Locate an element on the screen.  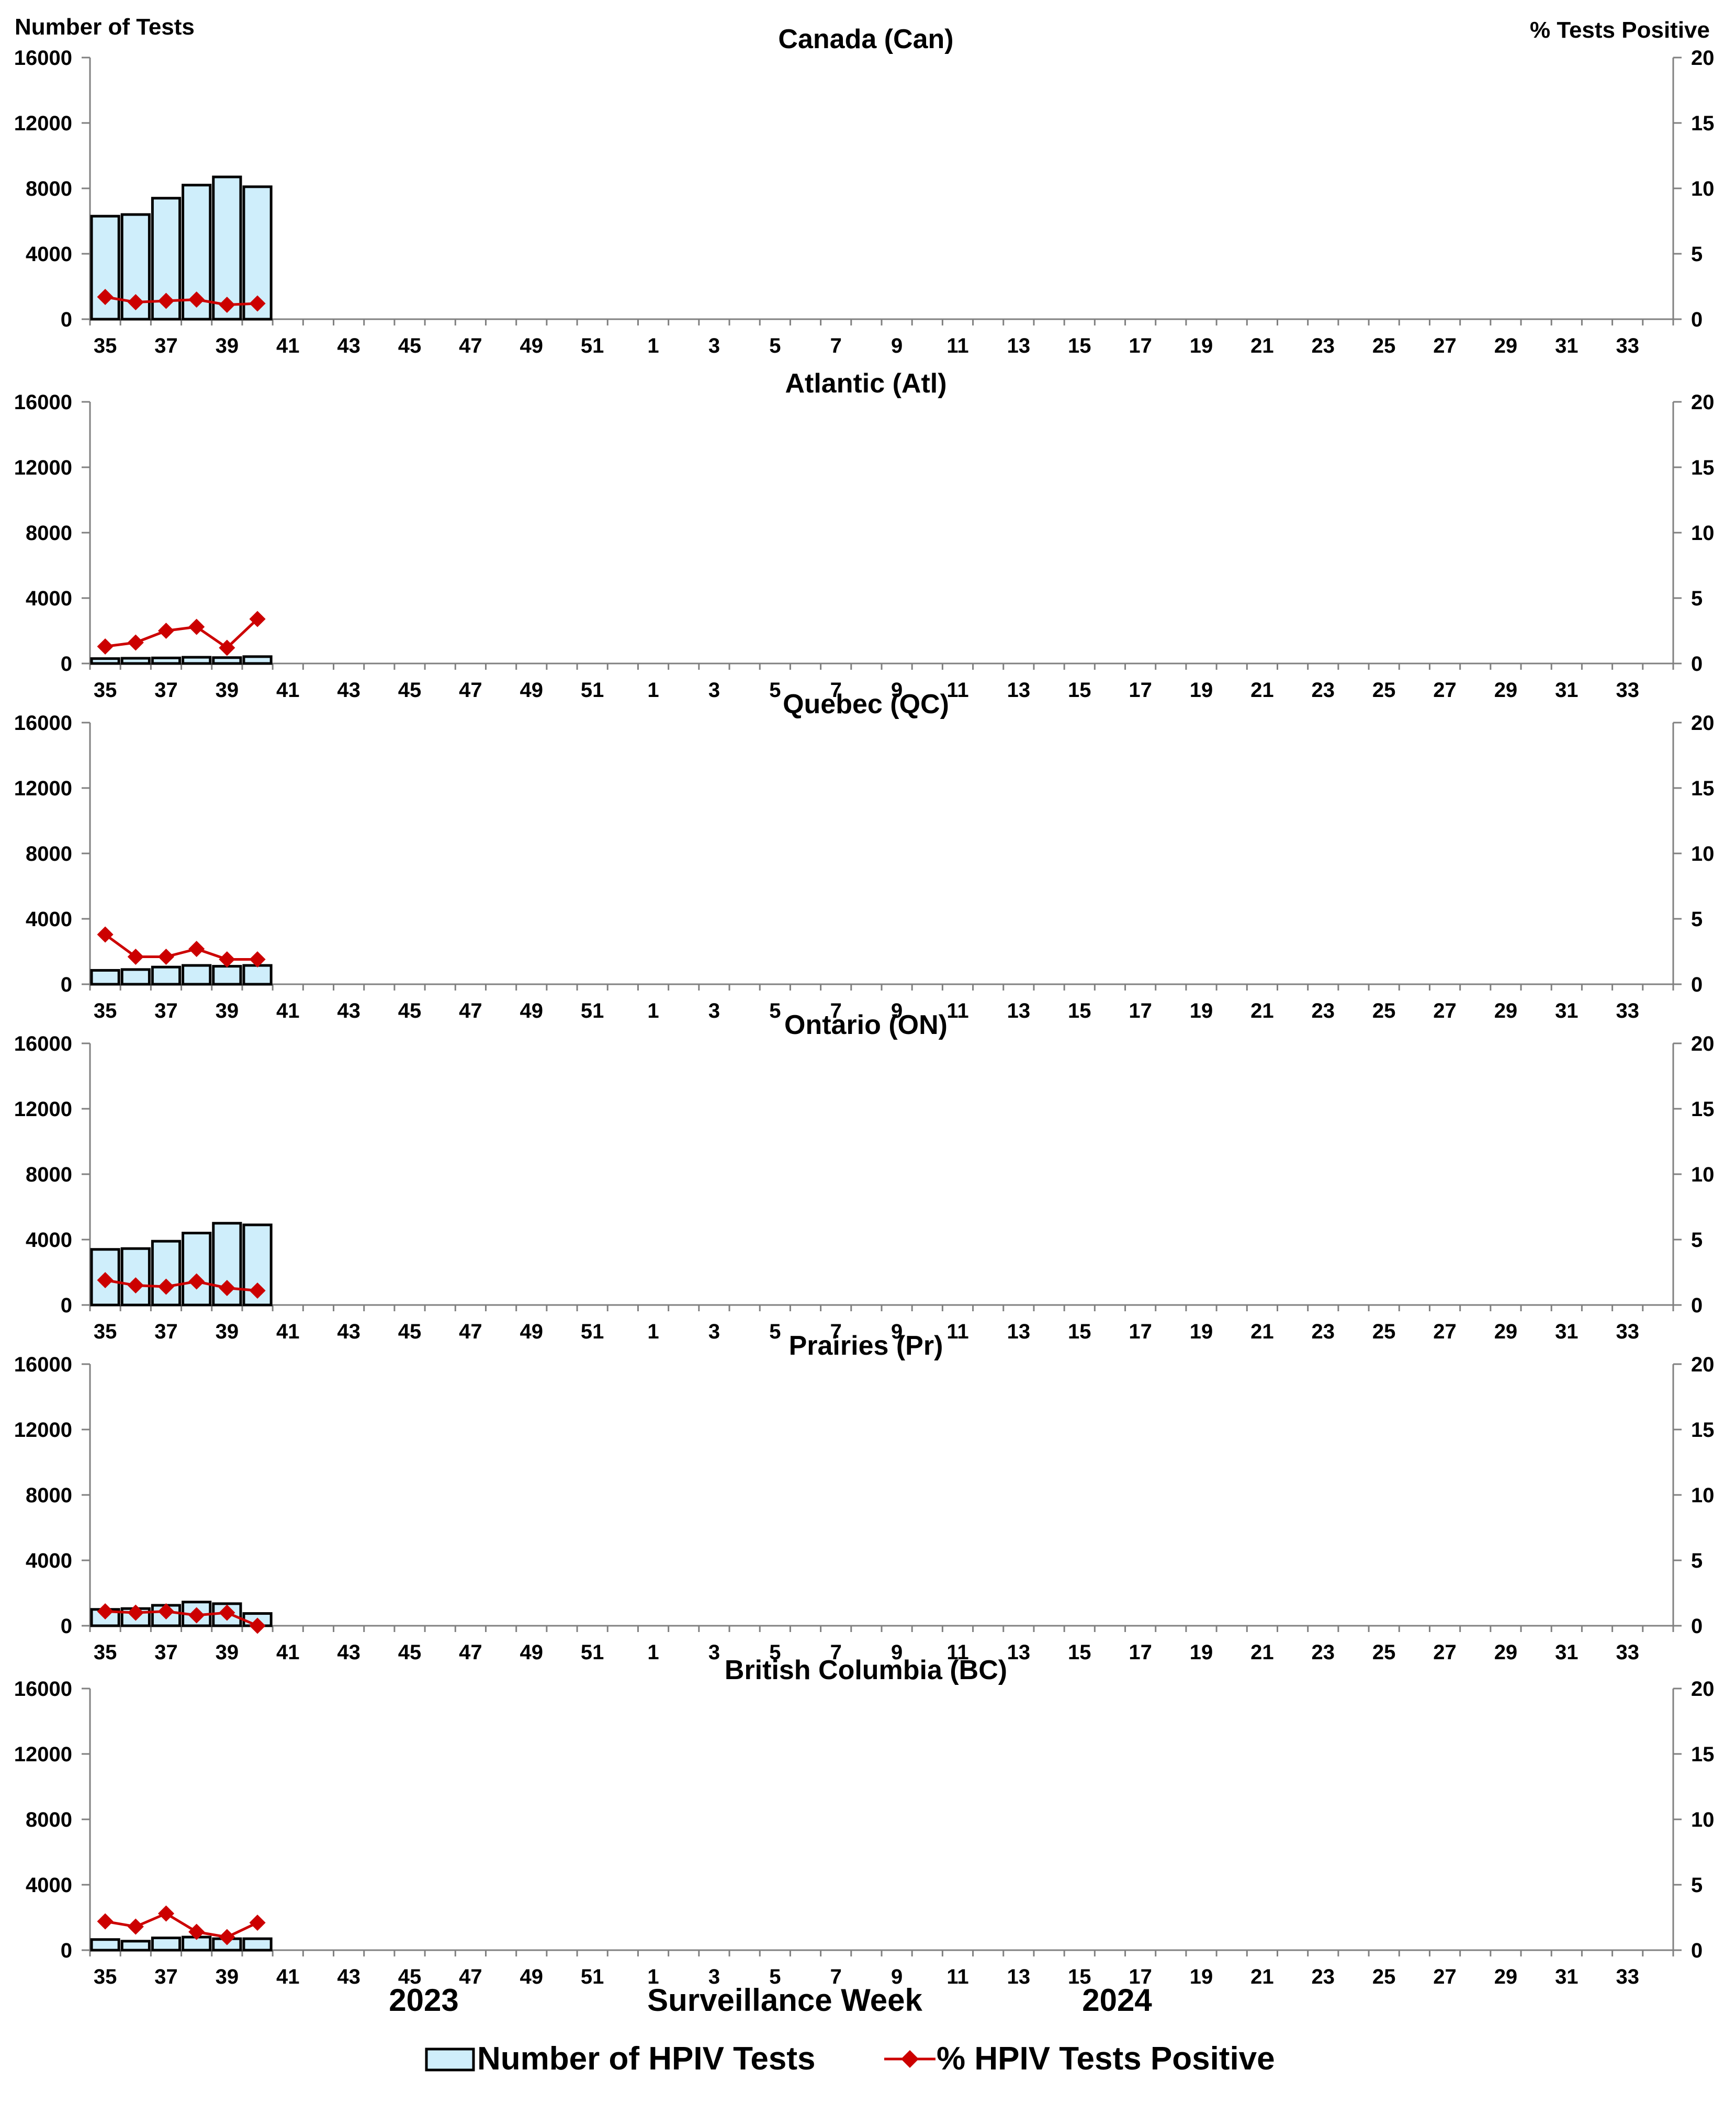
x-tick-label: 17 is located at coordinates (1141, 345).